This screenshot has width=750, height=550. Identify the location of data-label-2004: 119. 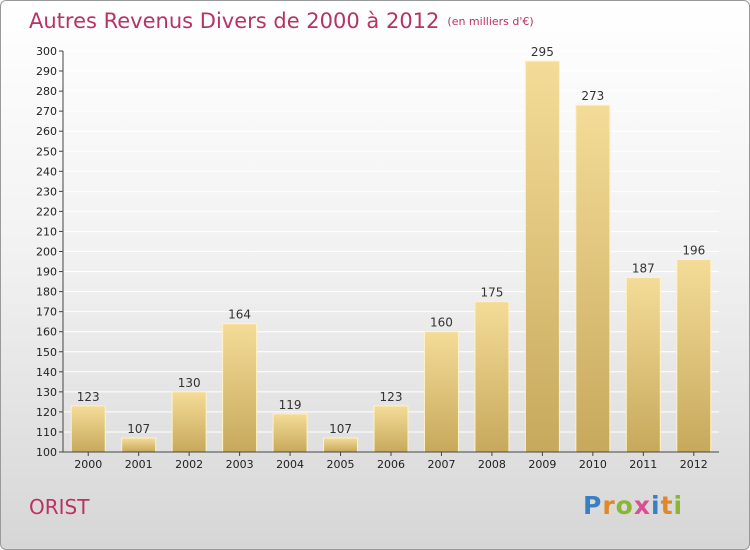
(290, 405).